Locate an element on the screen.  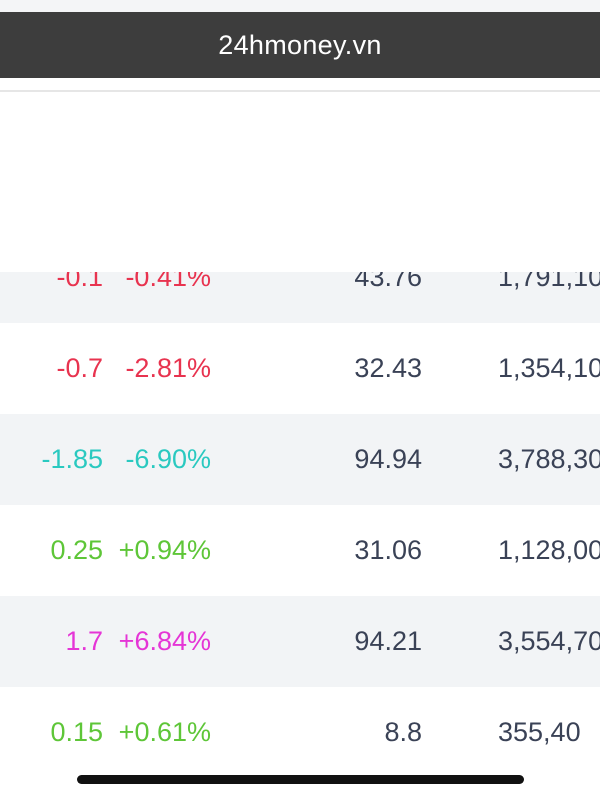
change-value: 0.15 is located at coordinates (76, 732).